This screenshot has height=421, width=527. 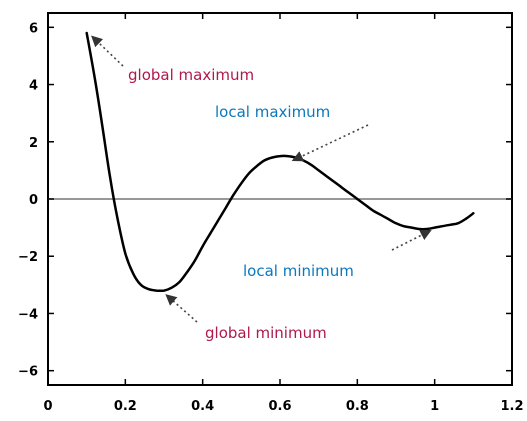 What do you see at coordinates (33, 28) in the screenshot?
I see `y-tick-label: 6` at bounding box center [33, 28].